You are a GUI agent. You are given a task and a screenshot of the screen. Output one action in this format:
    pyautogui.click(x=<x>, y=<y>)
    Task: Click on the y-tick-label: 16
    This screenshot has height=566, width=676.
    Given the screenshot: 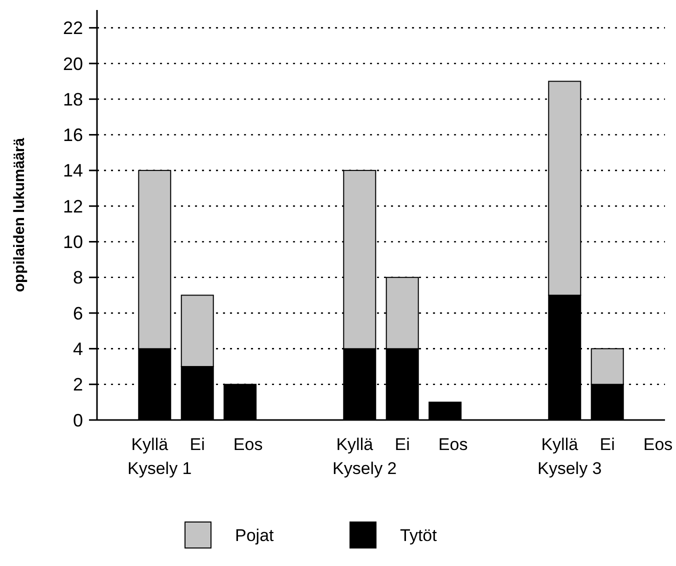 What is the action you would take?
    pyautogui.click(x=72, y=135)
    